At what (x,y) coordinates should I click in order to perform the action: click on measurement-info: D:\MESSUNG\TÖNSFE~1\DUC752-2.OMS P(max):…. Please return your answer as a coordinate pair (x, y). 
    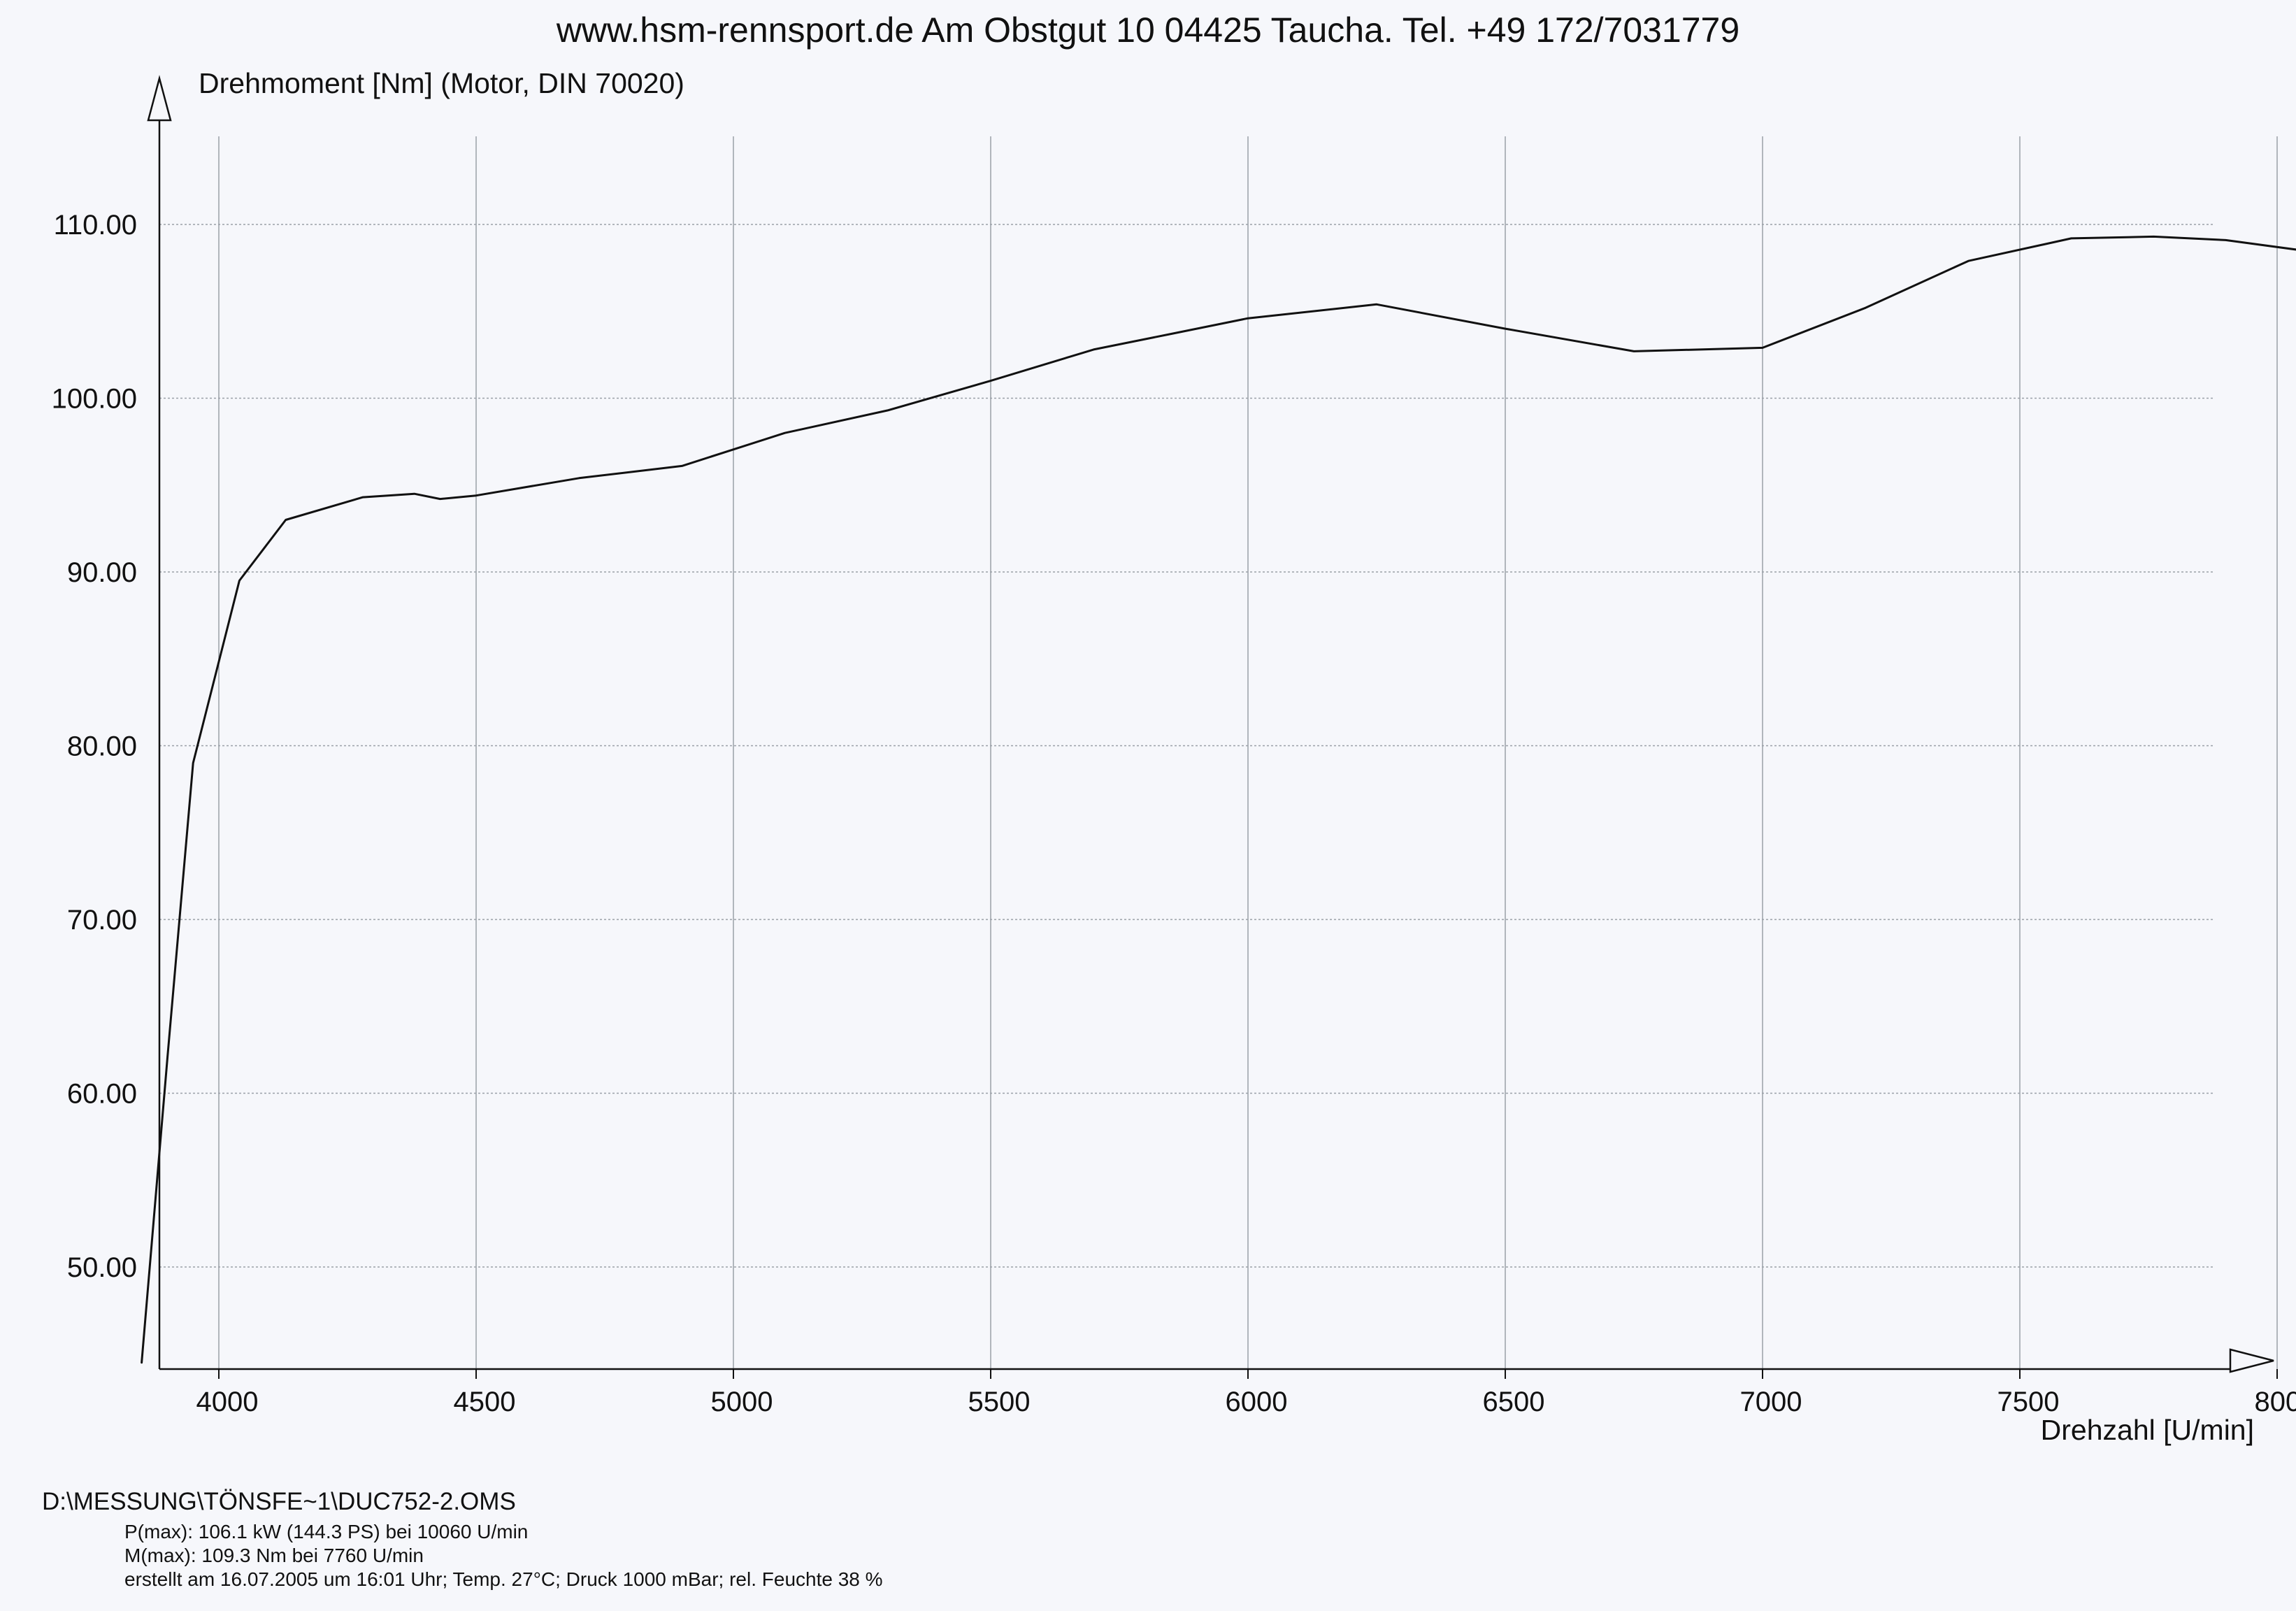
    Looking at the image, I should click on (462, 1540).